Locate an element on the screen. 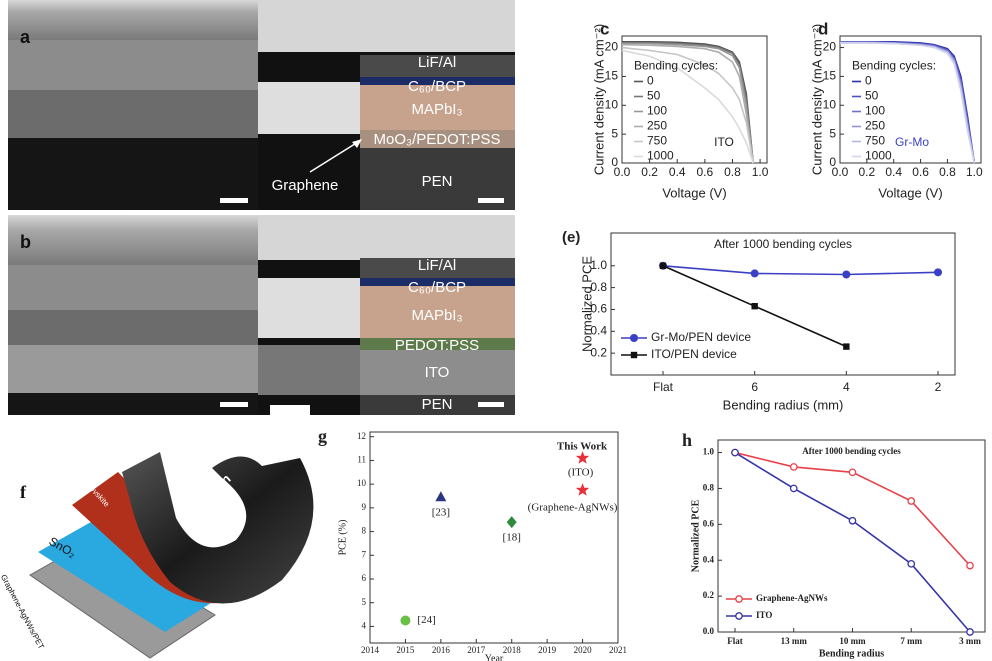  legend-label: ITO/PEN device is located at coordinates (694, 354).